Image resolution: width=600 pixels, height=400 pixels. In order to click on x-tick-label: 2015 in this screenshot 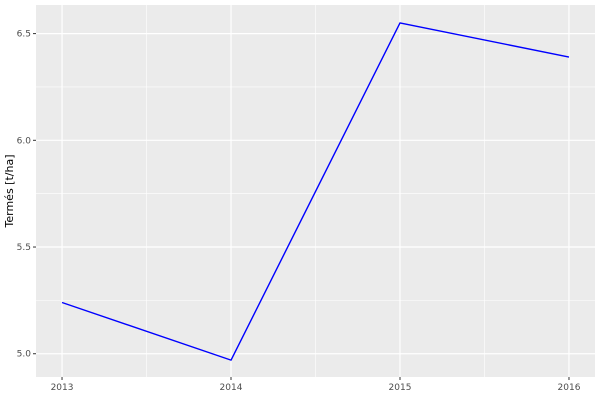, I will do `click(400, 388)`.